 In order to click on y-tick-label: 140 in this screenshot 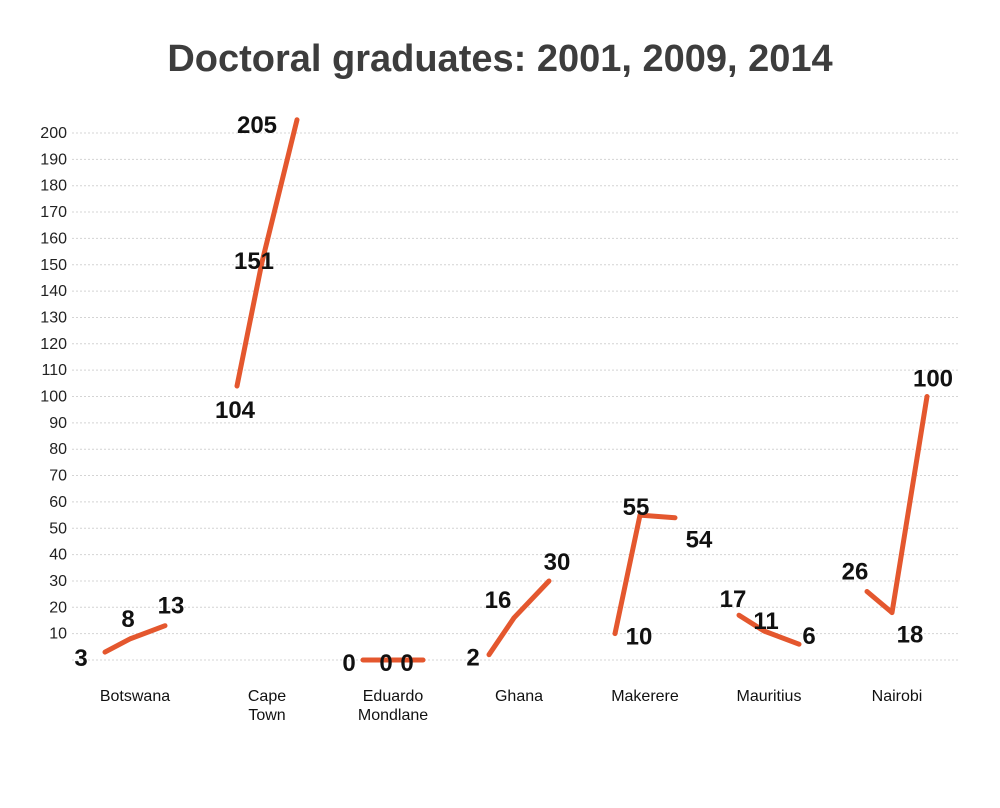, I will do `click(53, 291)`.